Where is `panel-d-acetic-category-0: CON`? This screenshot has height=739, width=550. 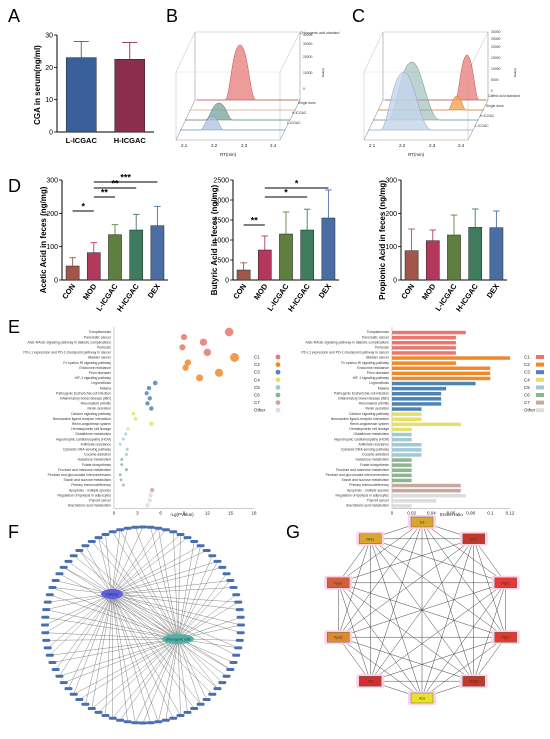
panel-d-acetic-category-0: CON is located at coordinates (68, 291).